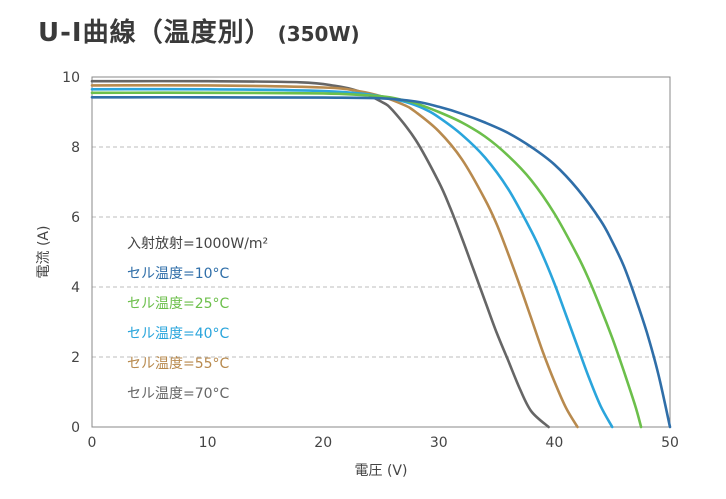 This screenshot has height=499, width=726. Describe the element at coordinates (323, 443) in the screenshot. I see `x-tick-label: 20` at that location.